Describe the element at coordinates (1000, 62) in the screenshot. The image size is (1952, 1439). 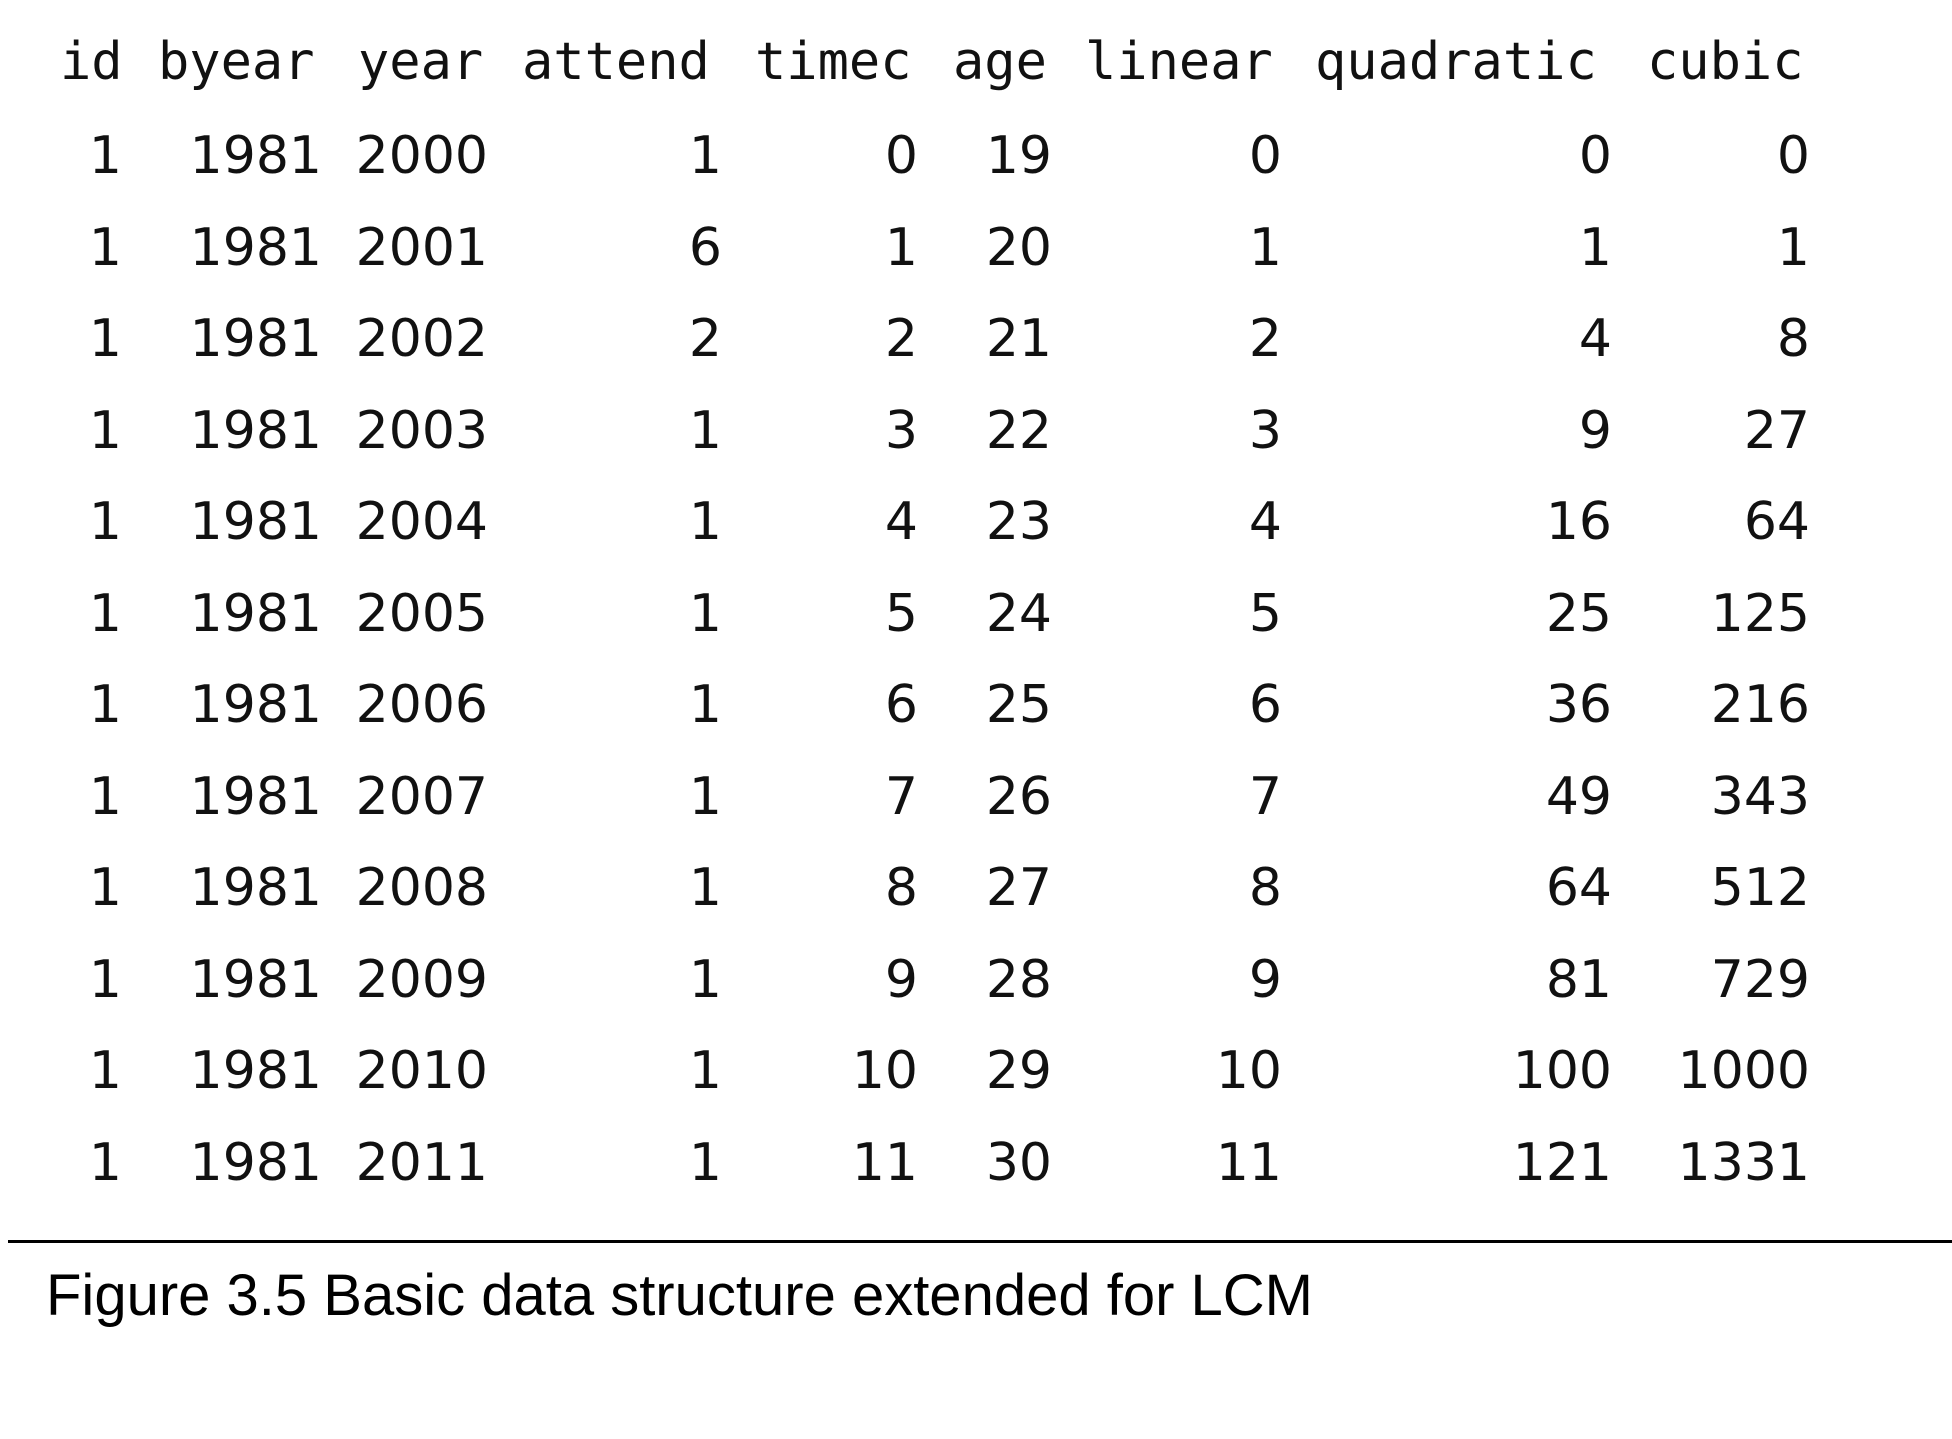
I see `column-header-age: age` at that location.